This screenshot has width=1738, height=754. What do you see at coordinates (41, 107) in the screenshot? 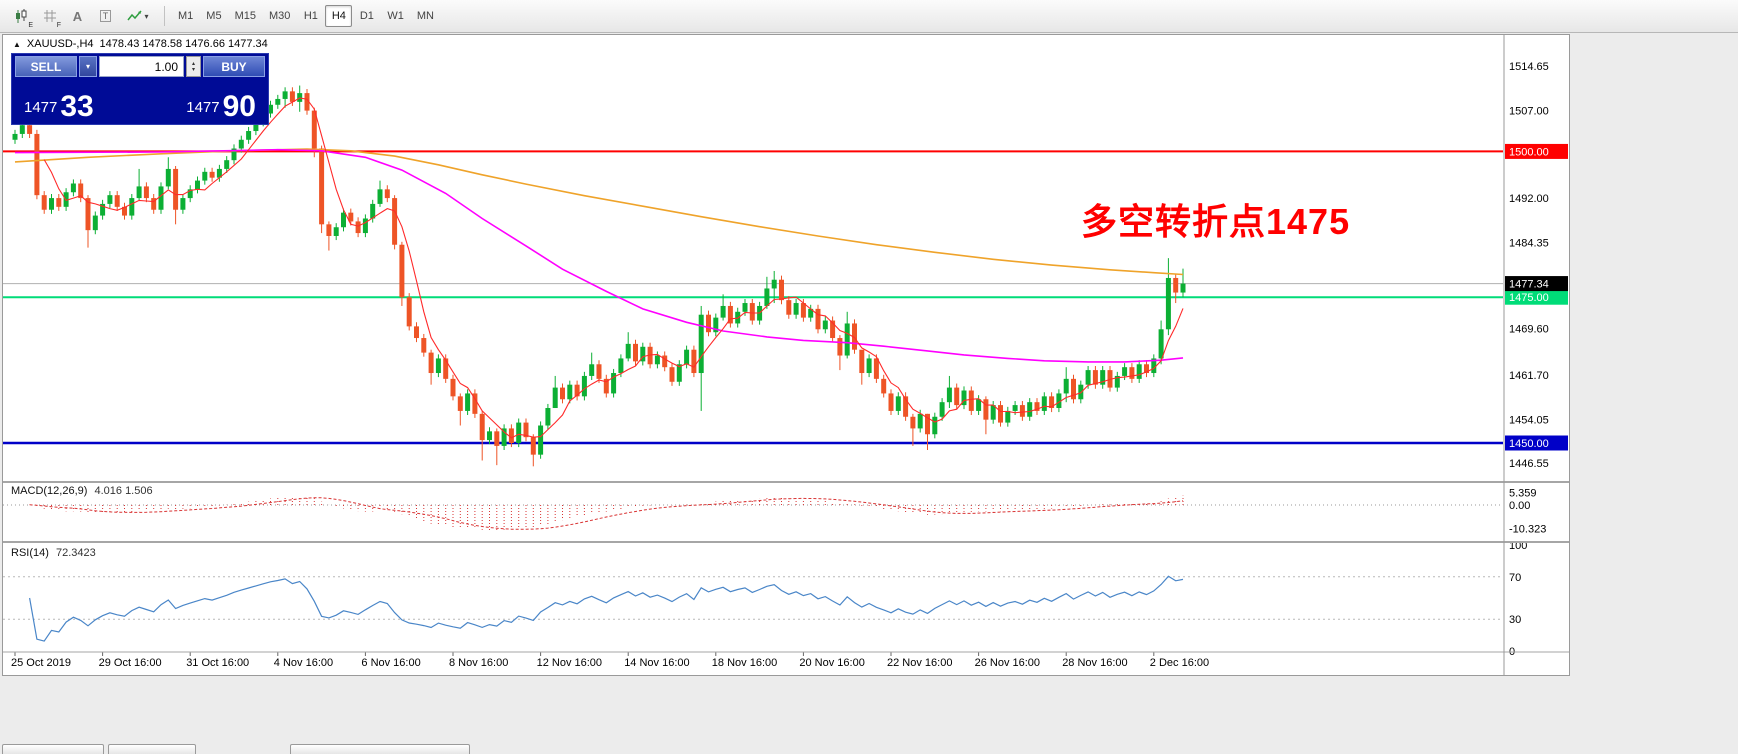
I see `bid-main-digits: 1477` at bounding box center [41, 107].